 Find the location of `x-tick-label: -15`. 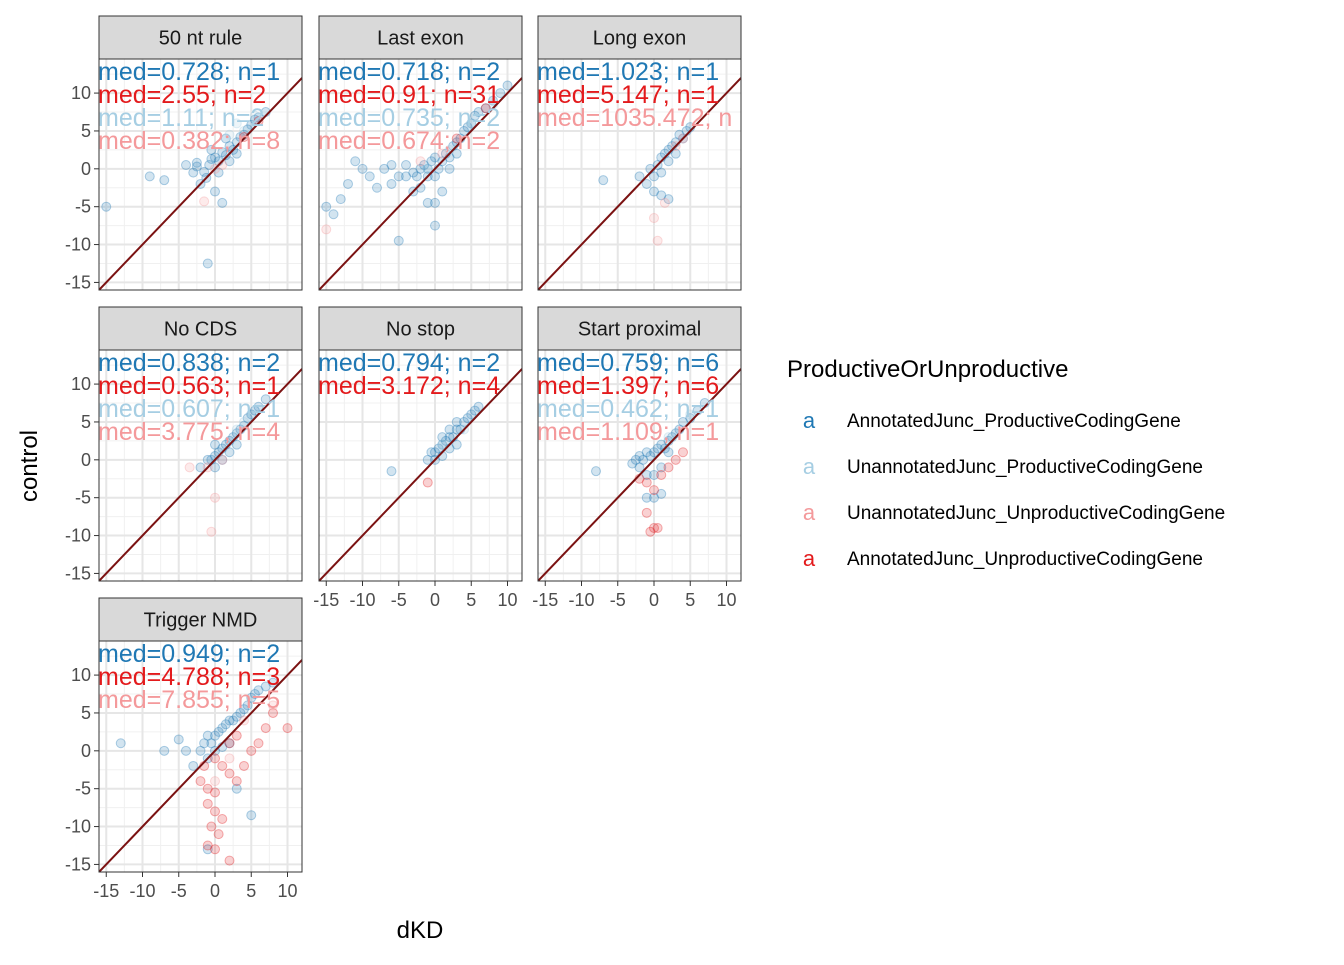

x-tick-label: -15 is located at coordinates (545, 600).